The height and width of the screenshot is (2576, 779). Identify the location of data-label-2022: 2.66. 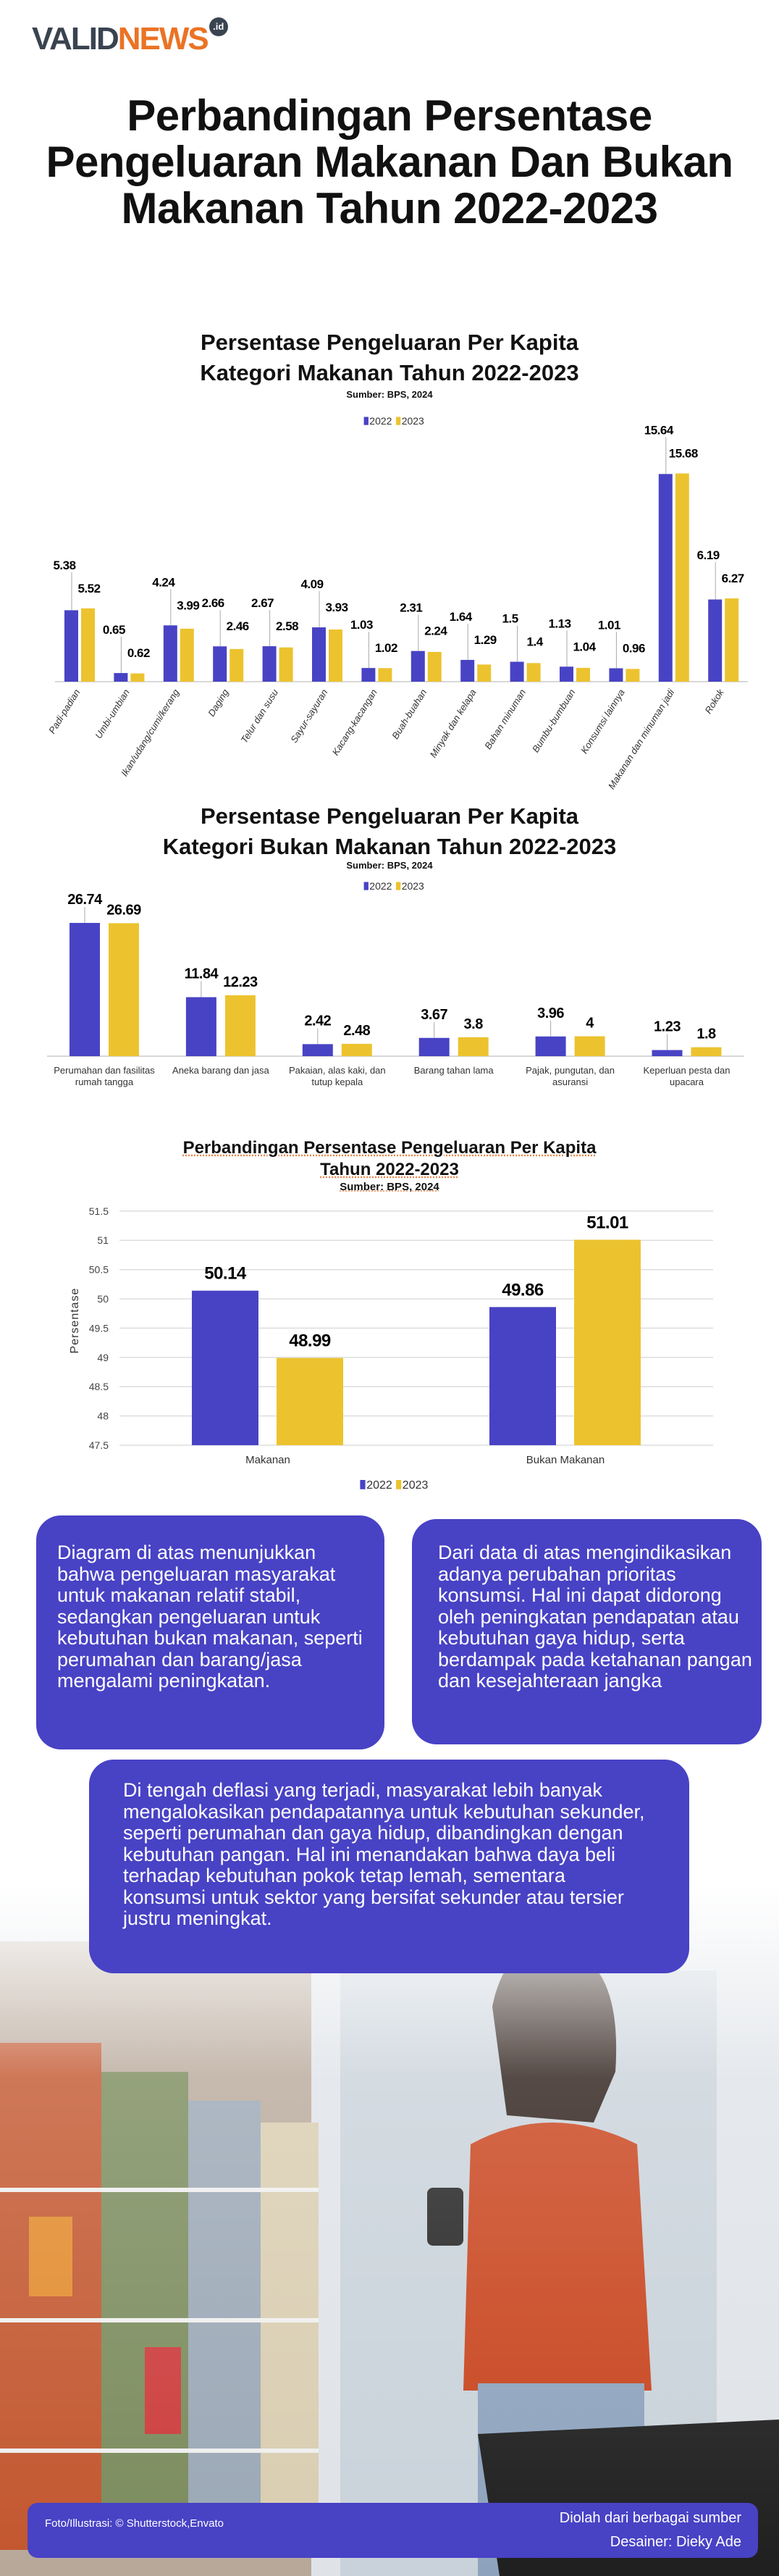
(213, 603).